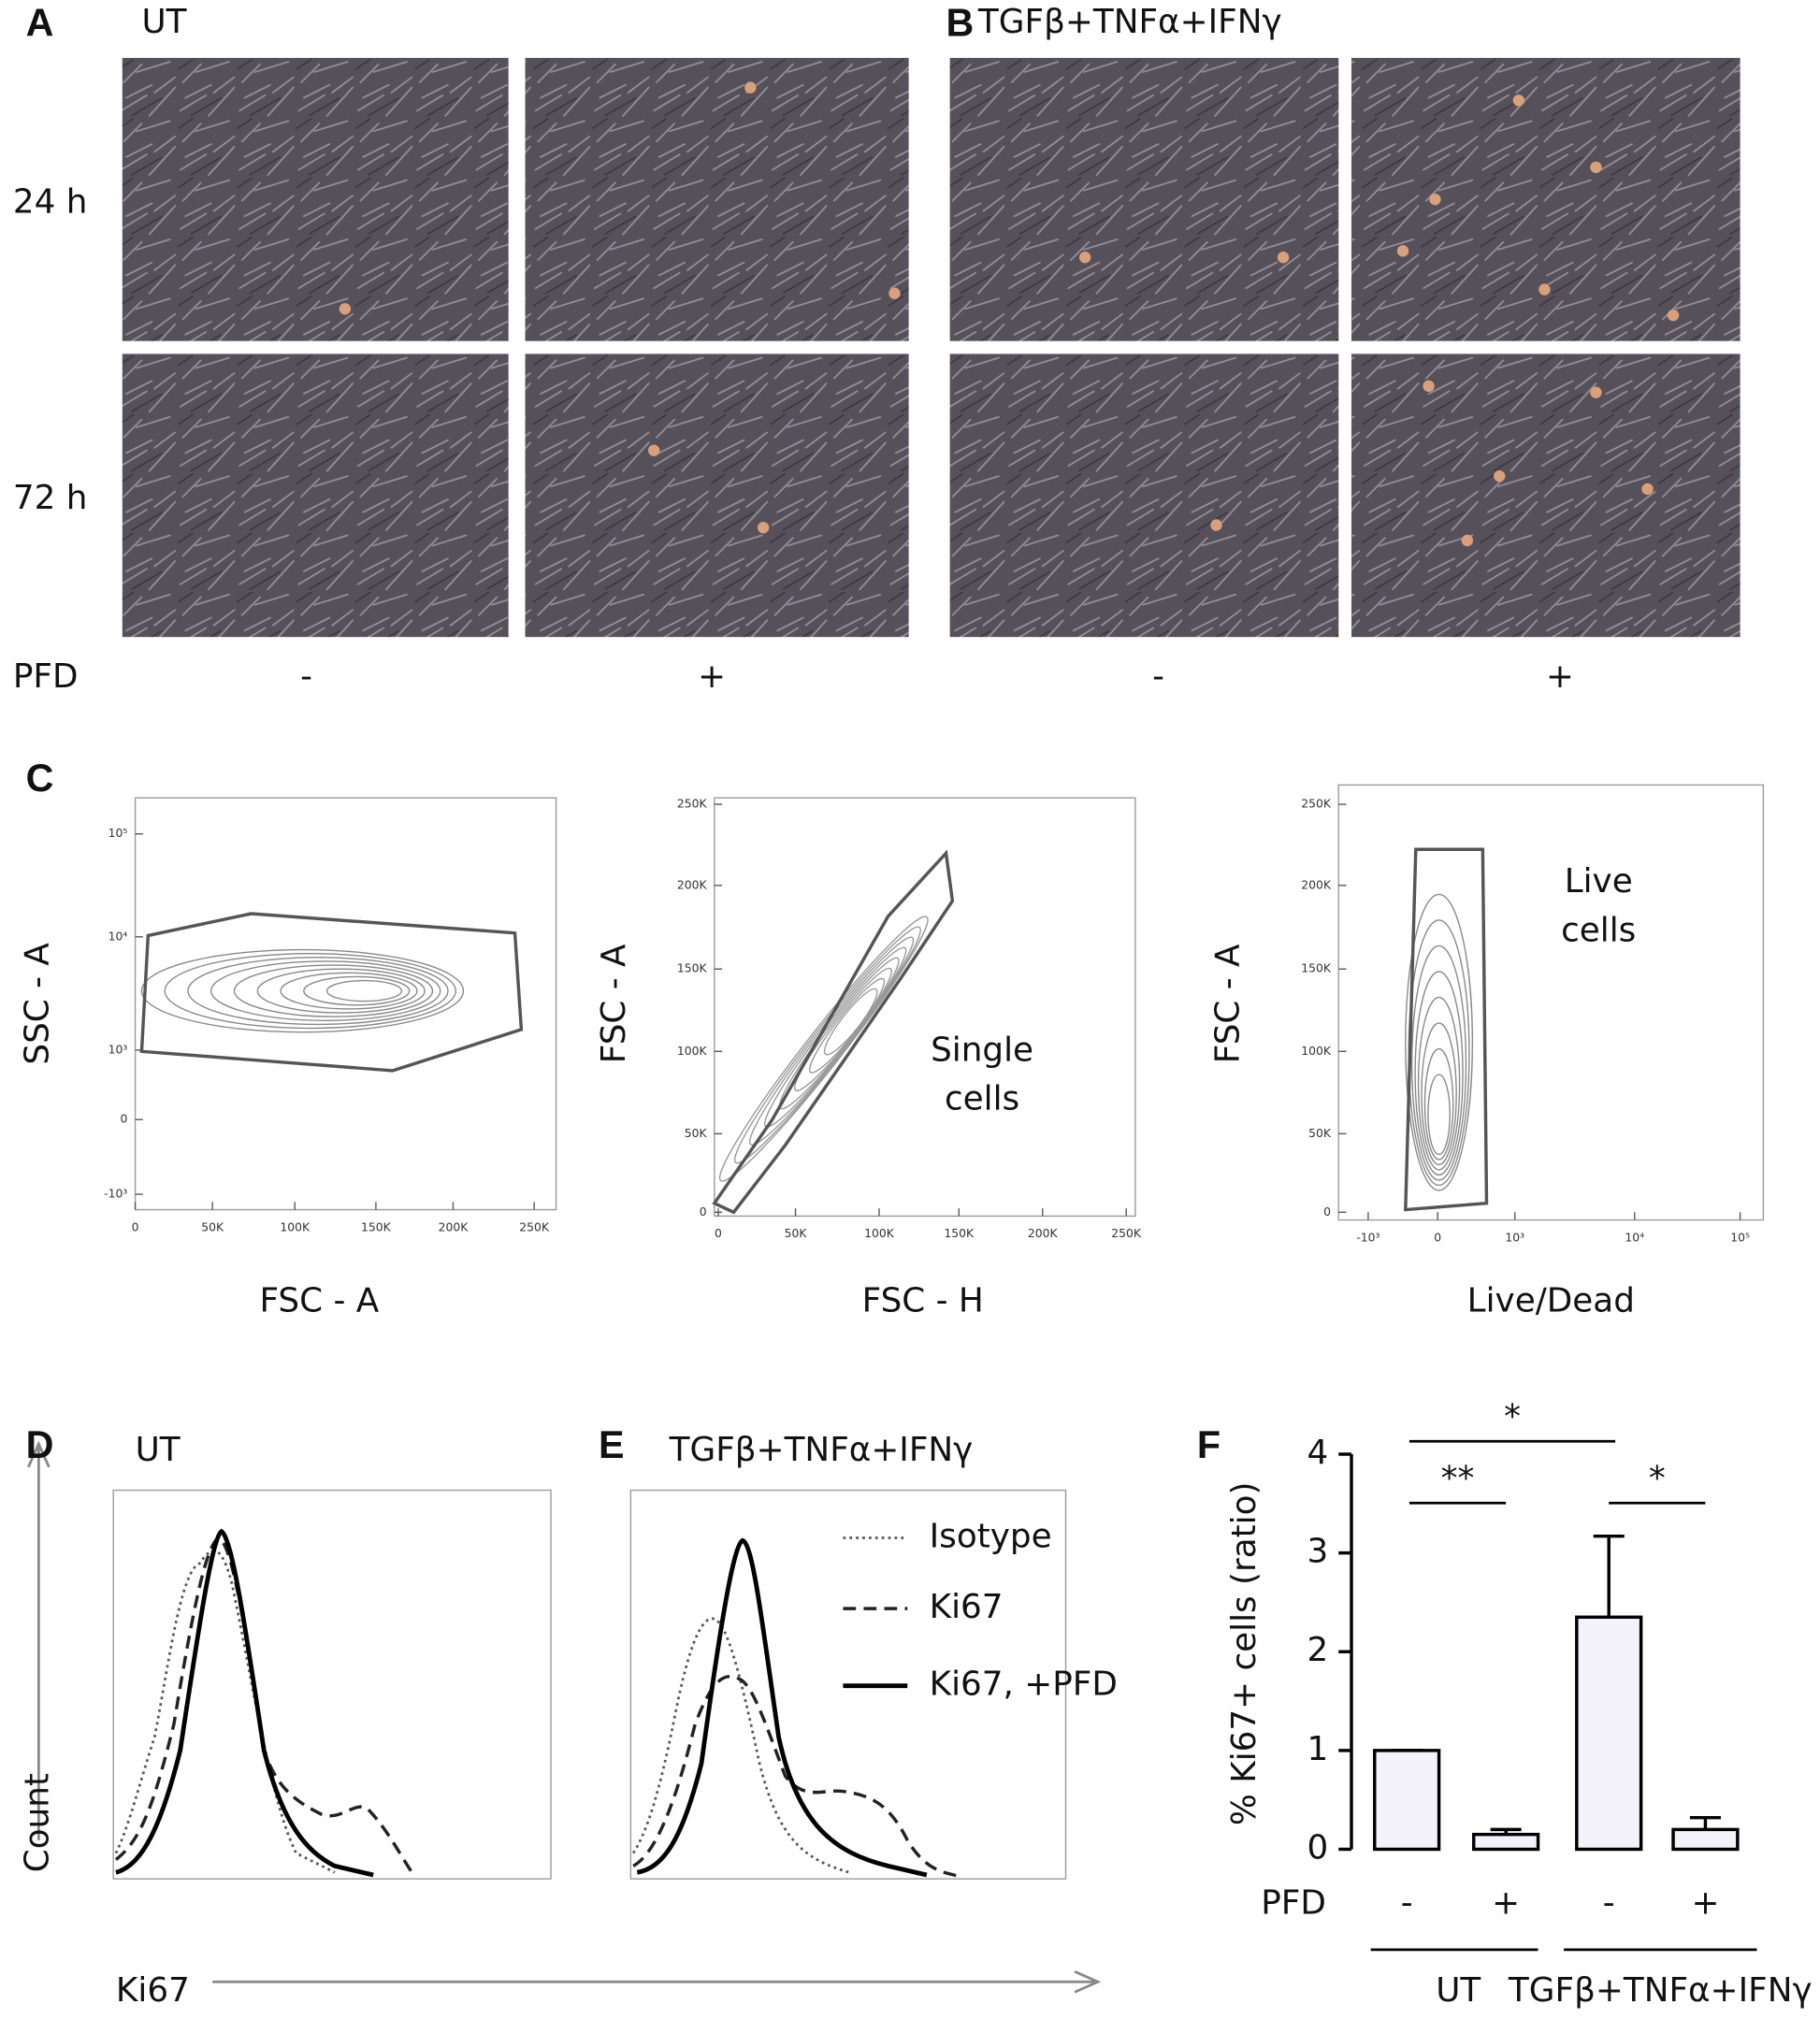  I want to click on y-tick-label: 3, so click(1317, 1552).